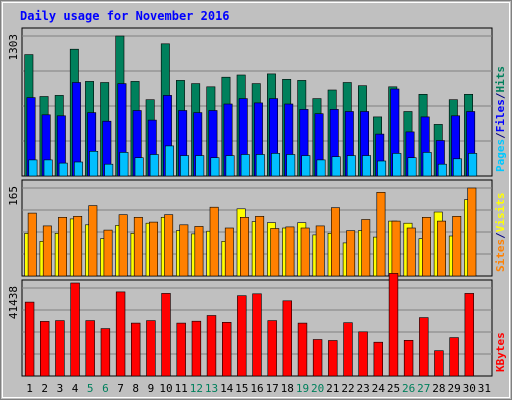  I want to click on x-tick-label-day-18: 18, so click(287, 388).